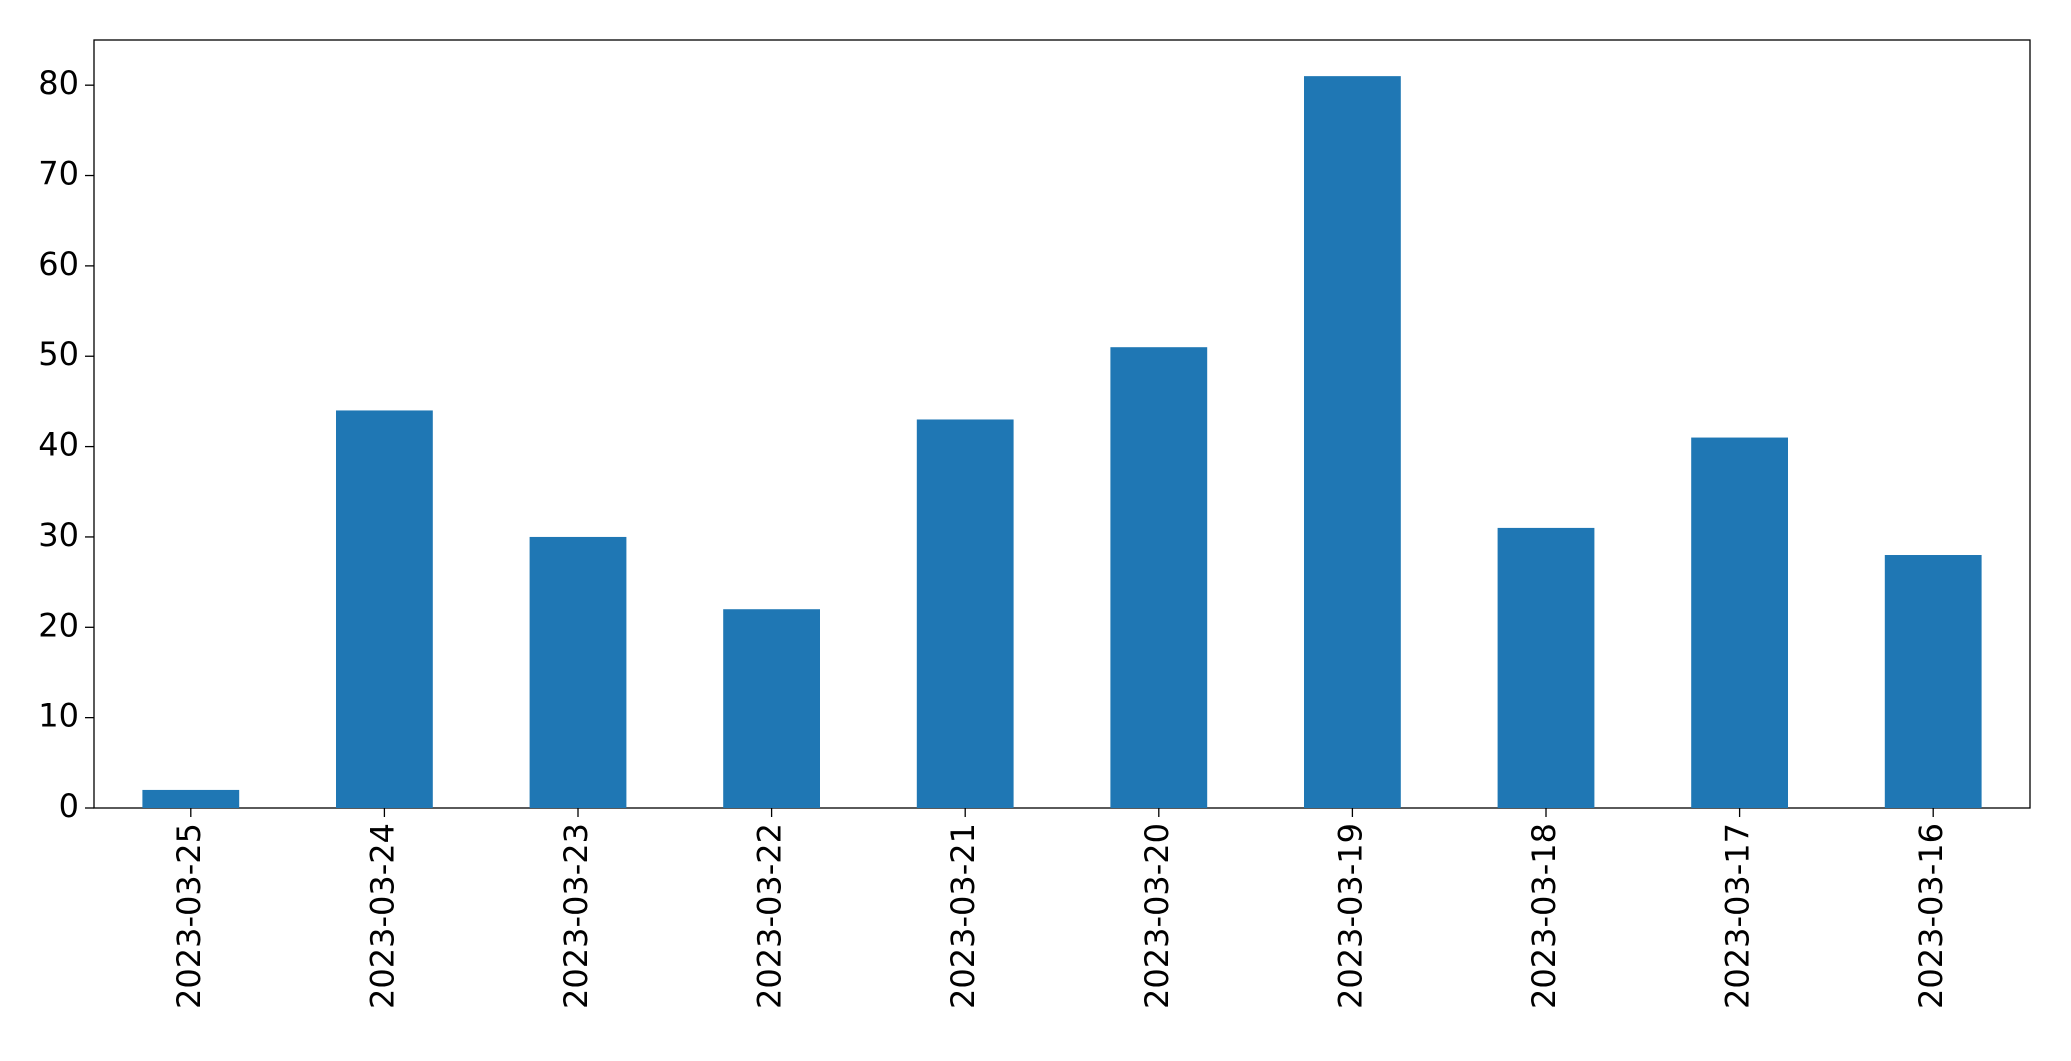 Image resolution: width=2071 pixels, height=1061 pixels. What do you see at coordinates (69, 806) in the screenshot?
I see `y-tick-label: 0` at bounding box center [69, 806].